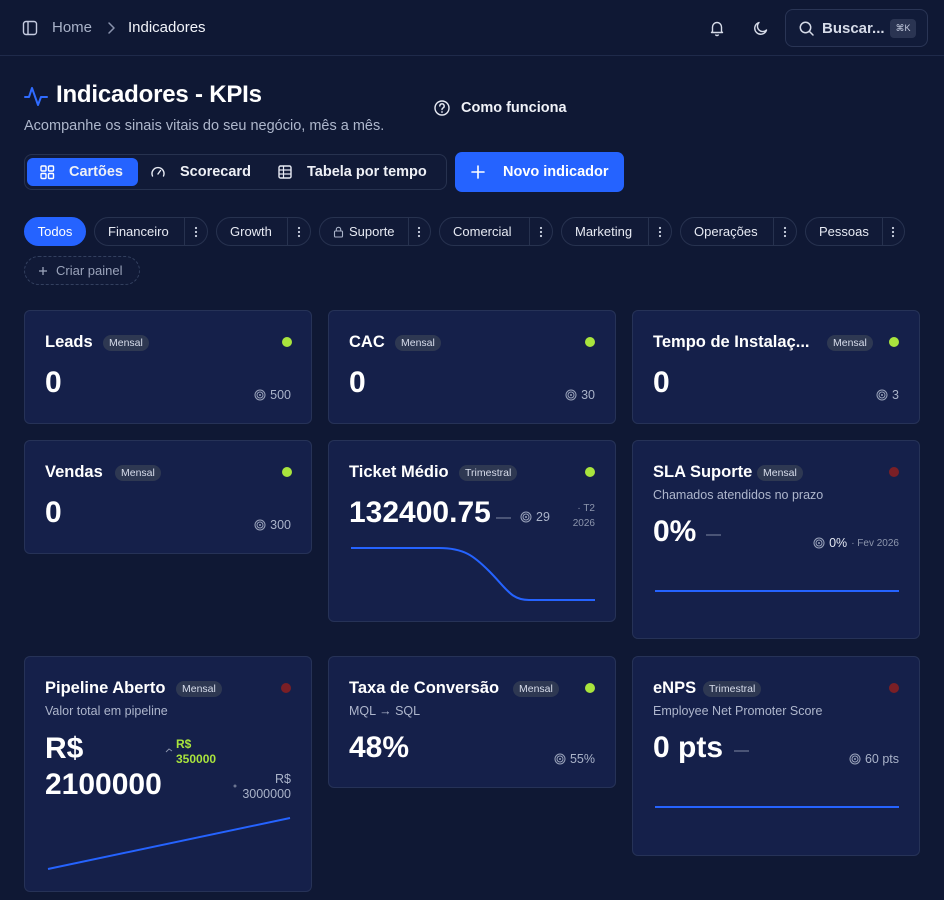 Image resolution: width=944 pixels, height=900 pixels. What do you see at coordinates (588, 395) in the screenshot?
I see `target-value: 30` at bounding box center [588, 395].